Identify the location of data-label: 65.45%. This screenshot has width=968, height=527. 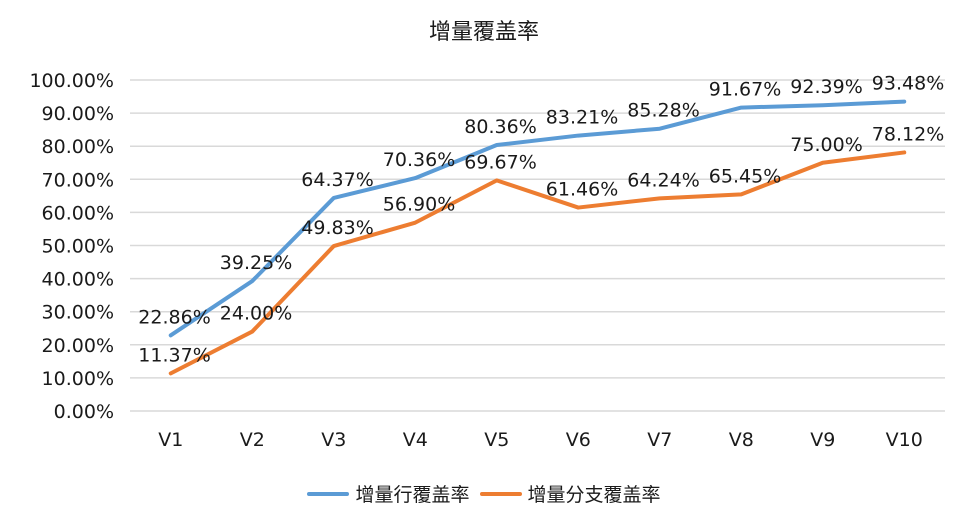
(745, 176).